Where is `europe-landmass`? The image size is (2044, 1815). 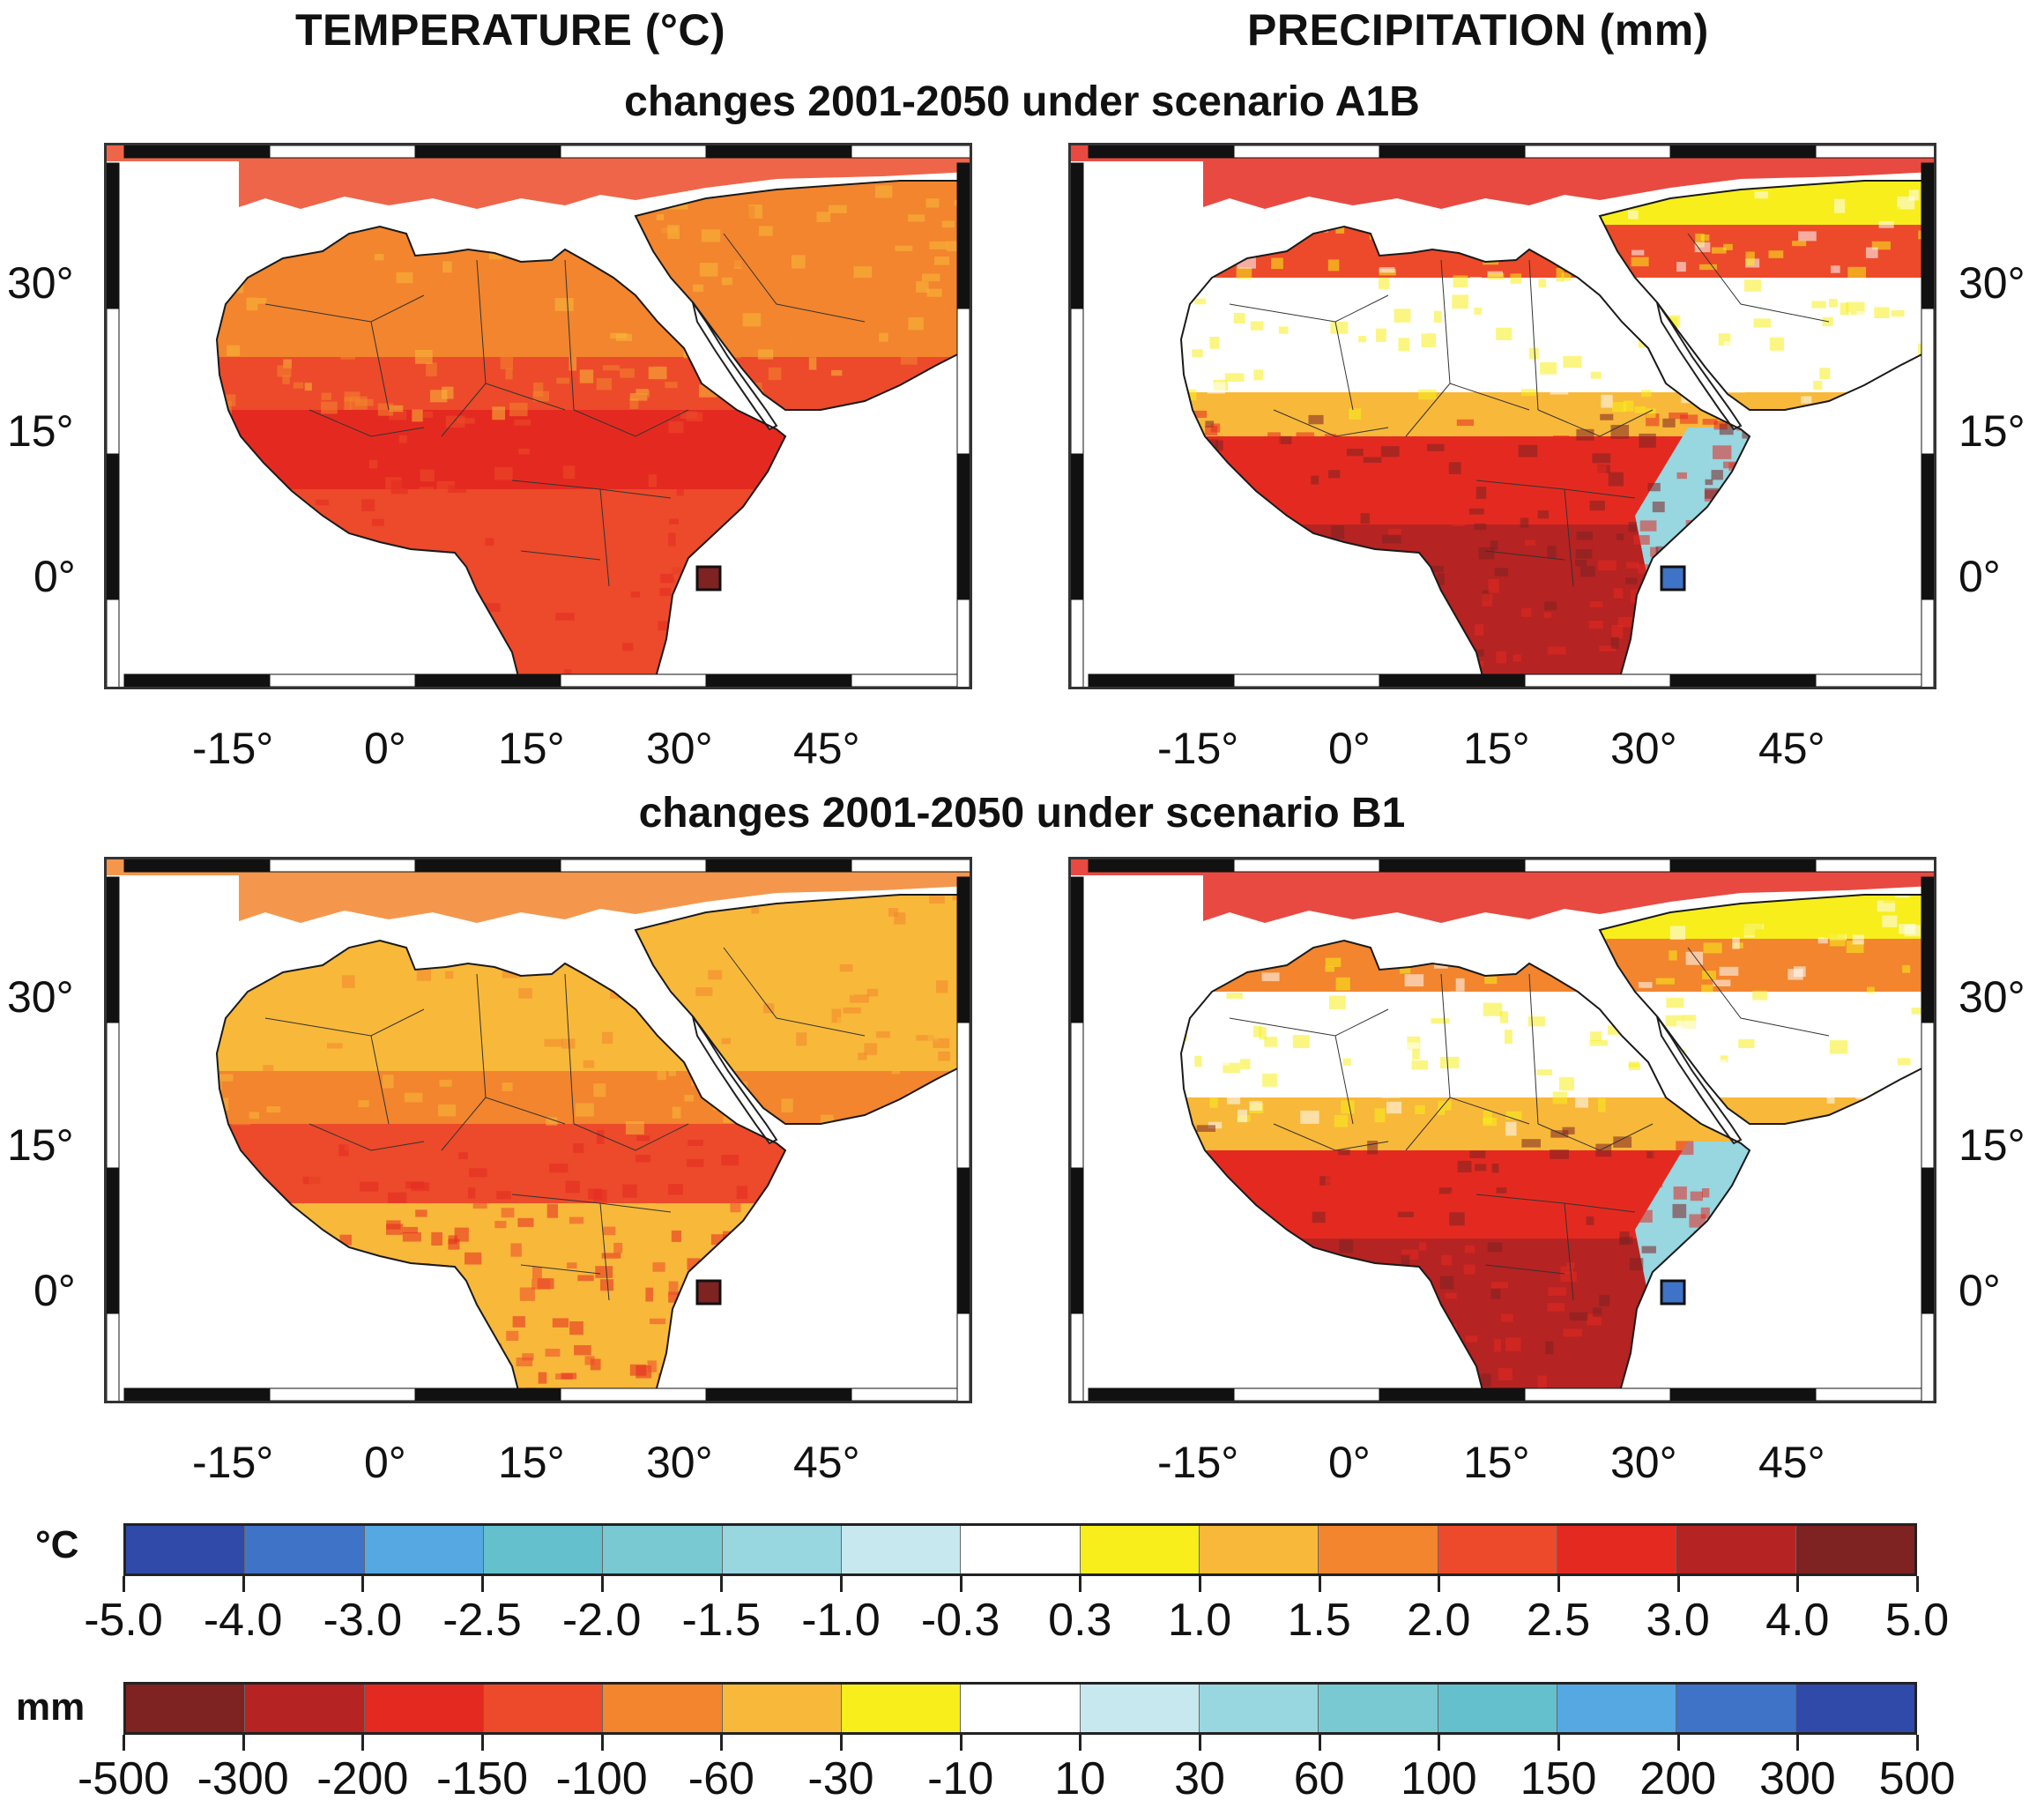
europe-landmass is located at coordinates (1502, 891).